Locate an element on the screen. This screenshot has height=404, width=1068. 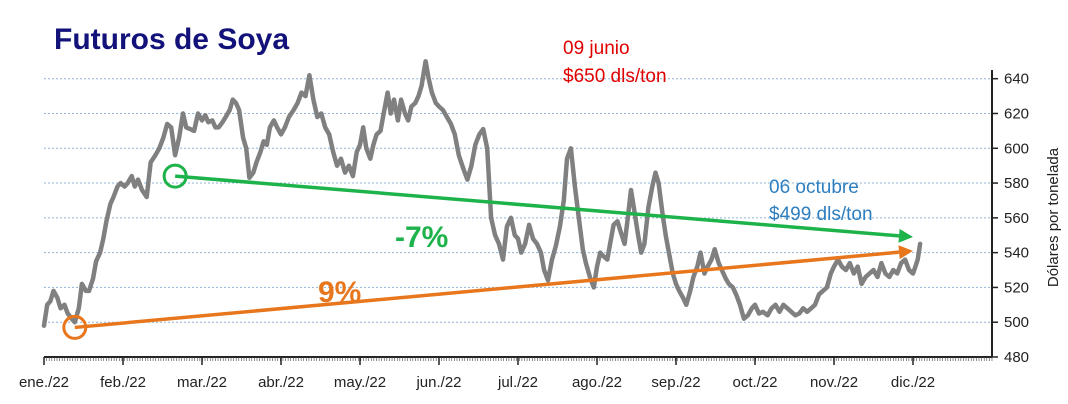
peak-date-annotation: 09 junio is located at coordinates (596, 48).